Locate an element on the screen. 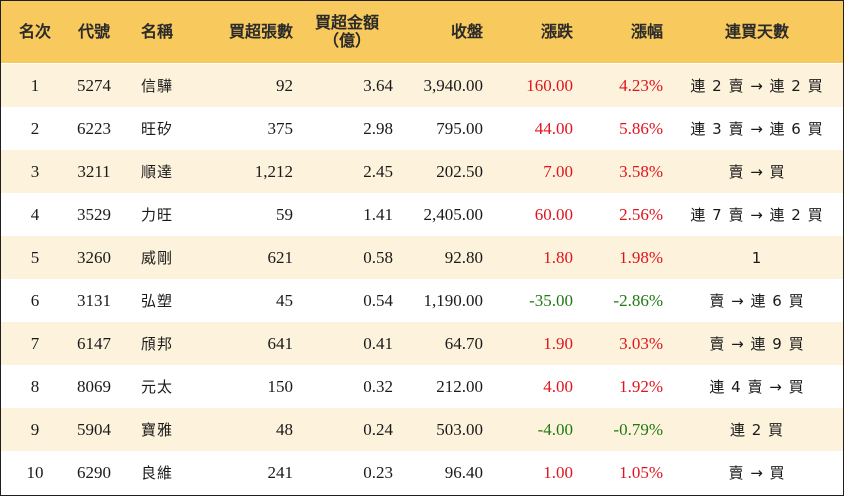  cell-change-pct: 3.03% is located at coordinates (641, 343).